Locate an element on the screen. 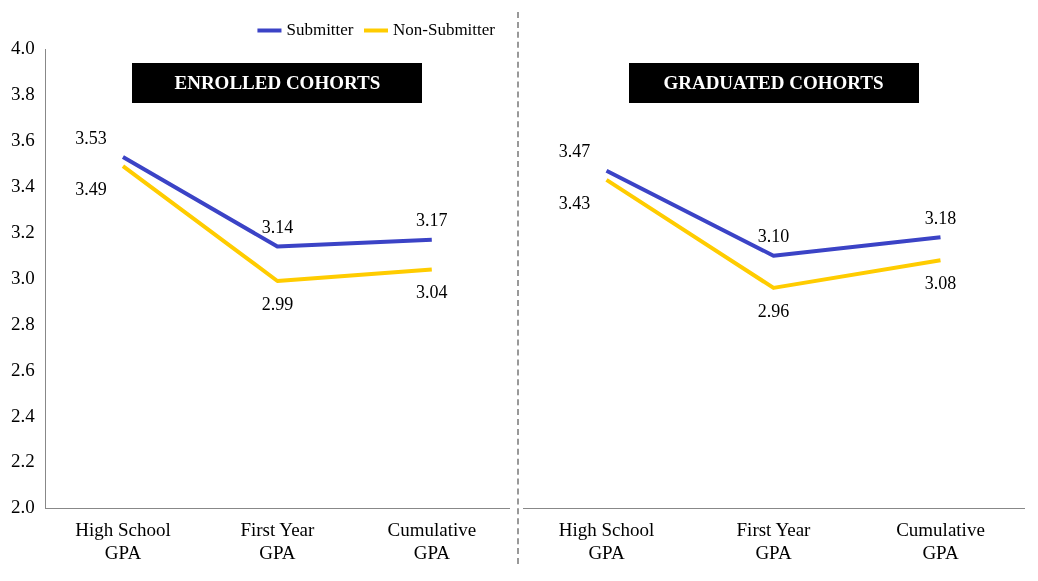 The width and height of the screenshot is (1038, 581). y-tick-label: 4.0 is located at coordinates (23, 47).